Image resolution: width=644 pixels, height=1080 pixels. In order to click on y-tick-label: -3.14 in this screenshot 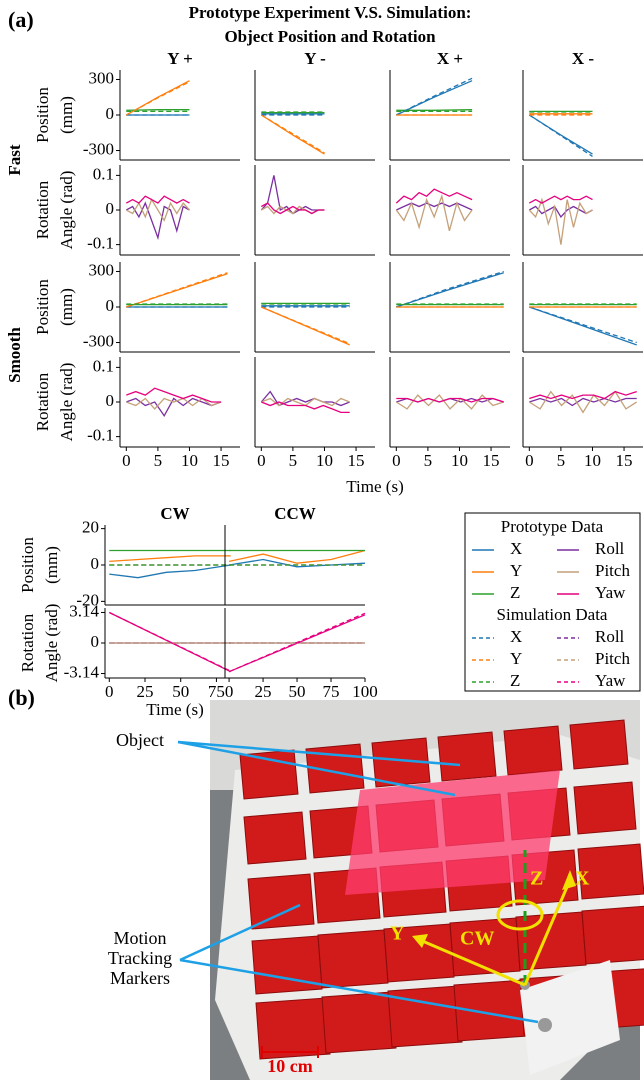, I will do `click(82, 671)`.